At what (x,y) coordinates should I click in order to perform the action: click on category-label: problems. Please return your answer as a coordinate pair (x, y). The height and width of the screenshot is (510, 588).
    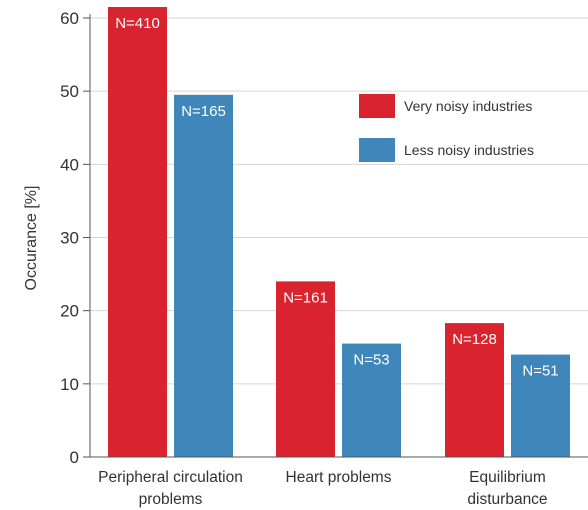
    Looking at the image, I should click on (171, 499).